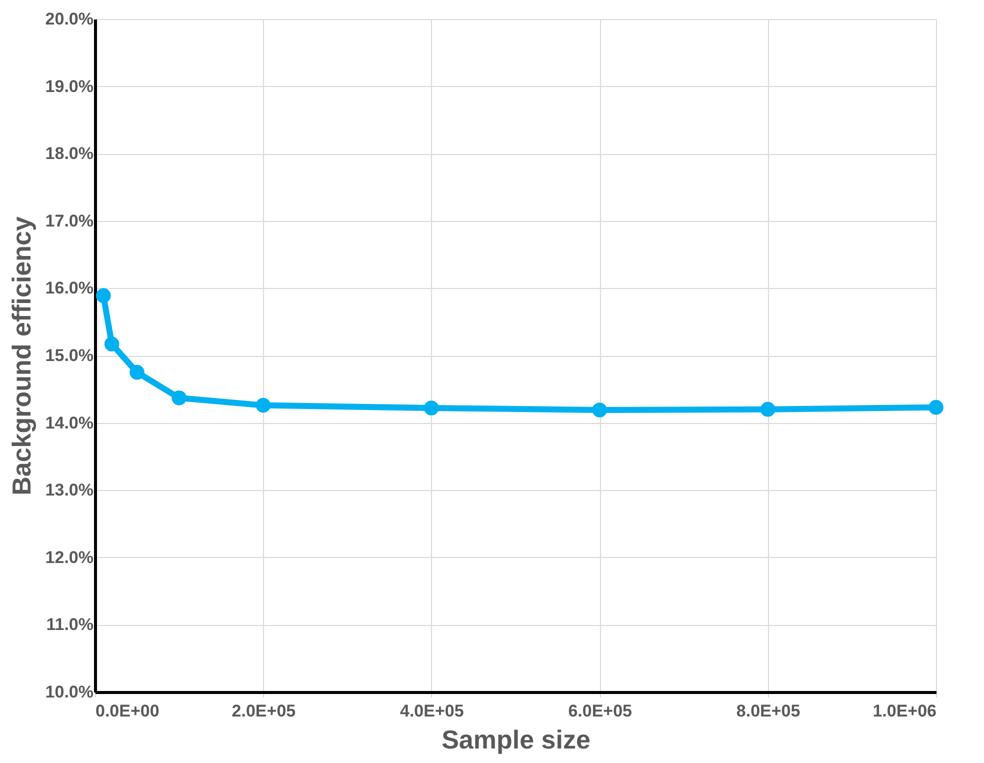  I want to click on y-tick-label: 17.0%, so click(69, 220).